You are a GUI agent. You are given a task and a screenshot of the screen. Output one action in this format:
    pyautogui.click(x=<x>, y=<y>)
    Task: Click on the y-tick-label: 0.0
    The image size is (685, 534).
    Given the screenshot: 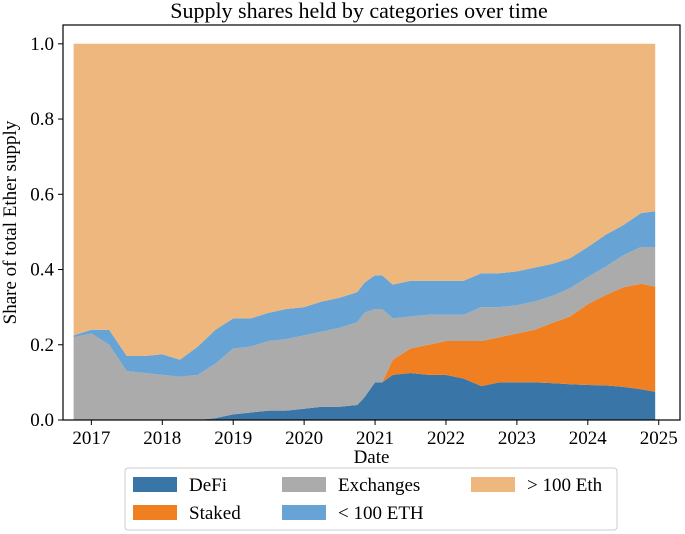 What is the action you would take?
    pyautogui.click(x=42, y=420)
    